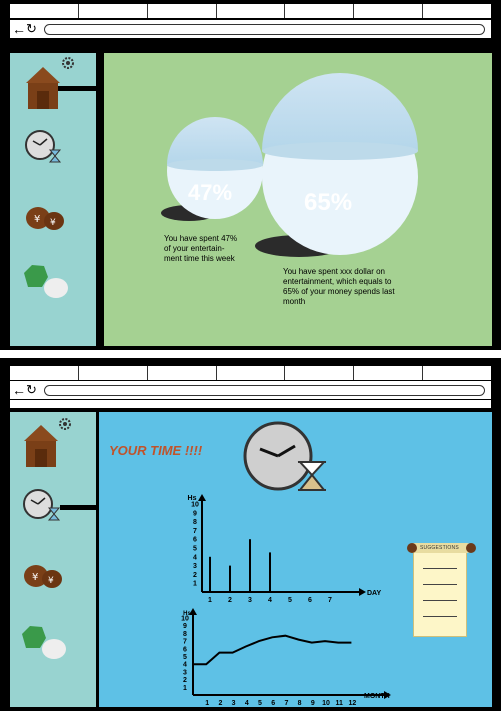  I want to click on note-label: SUGGESTIONS, so click(439, 548).